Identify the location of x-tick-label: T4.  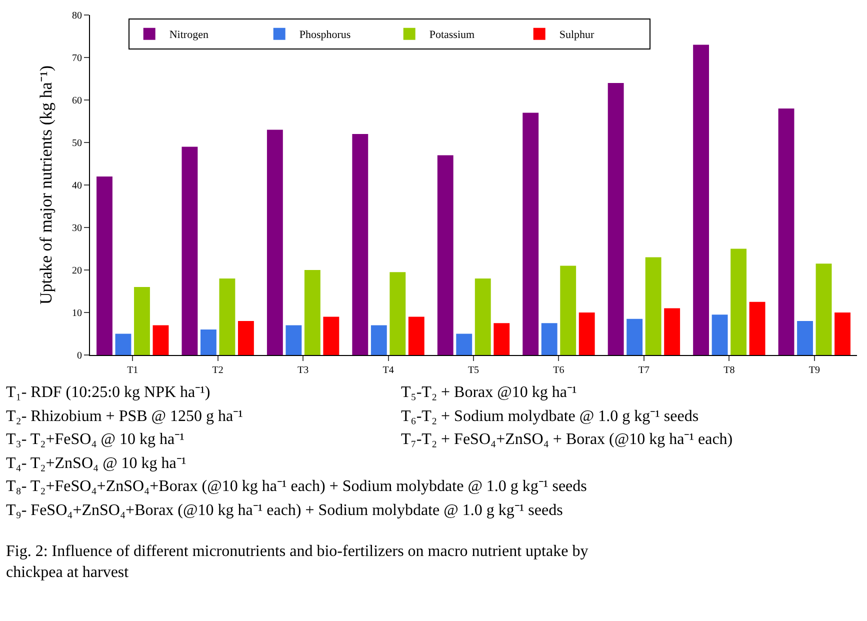
(388, 370).